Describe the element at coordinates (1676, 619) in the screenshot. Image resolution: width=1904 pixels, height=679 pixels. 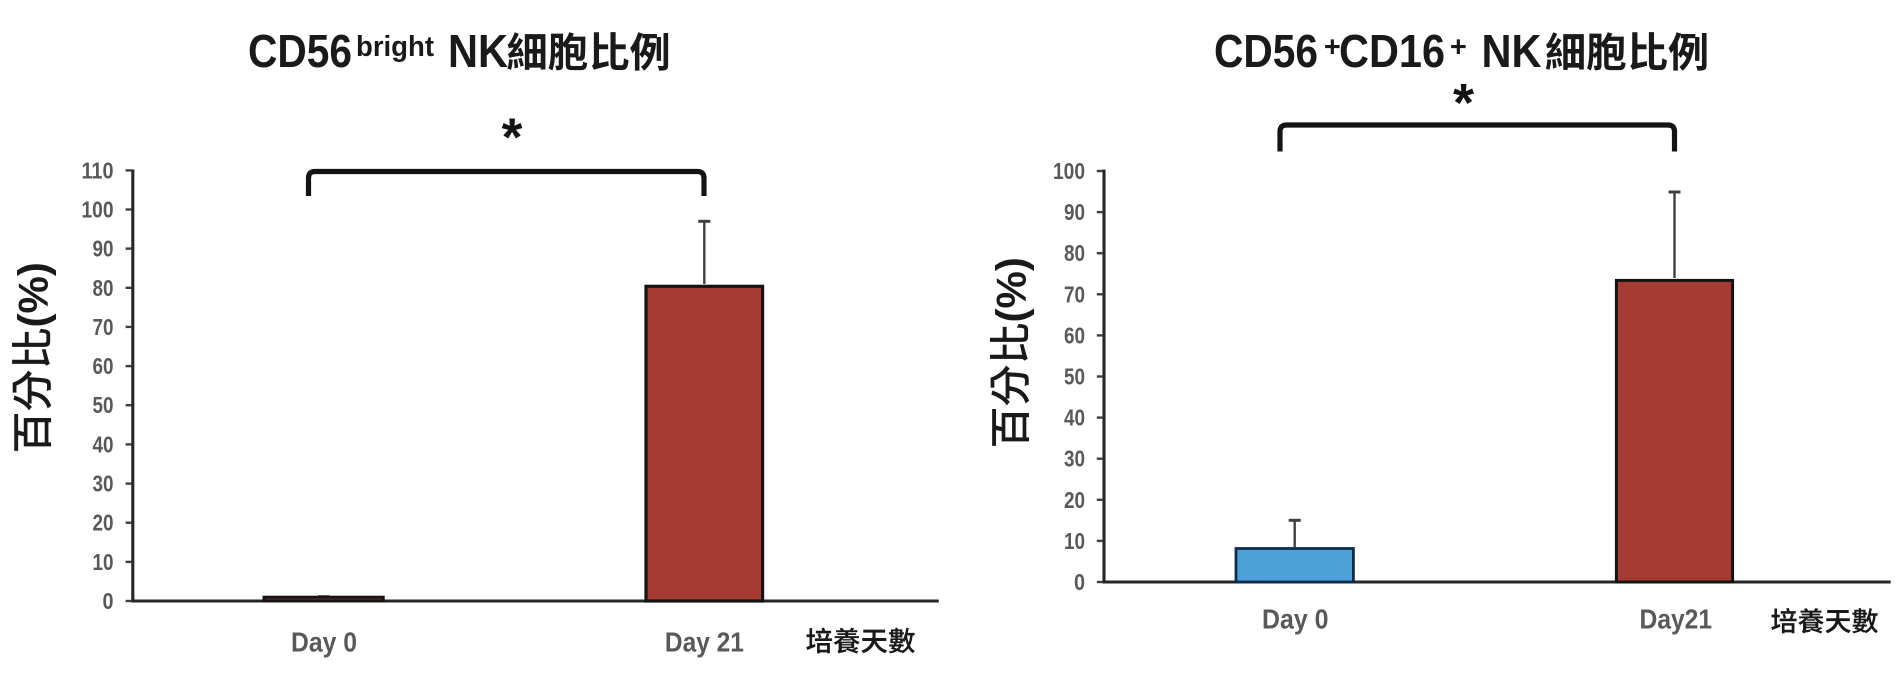
I see `svg-text: Day21` at that location.